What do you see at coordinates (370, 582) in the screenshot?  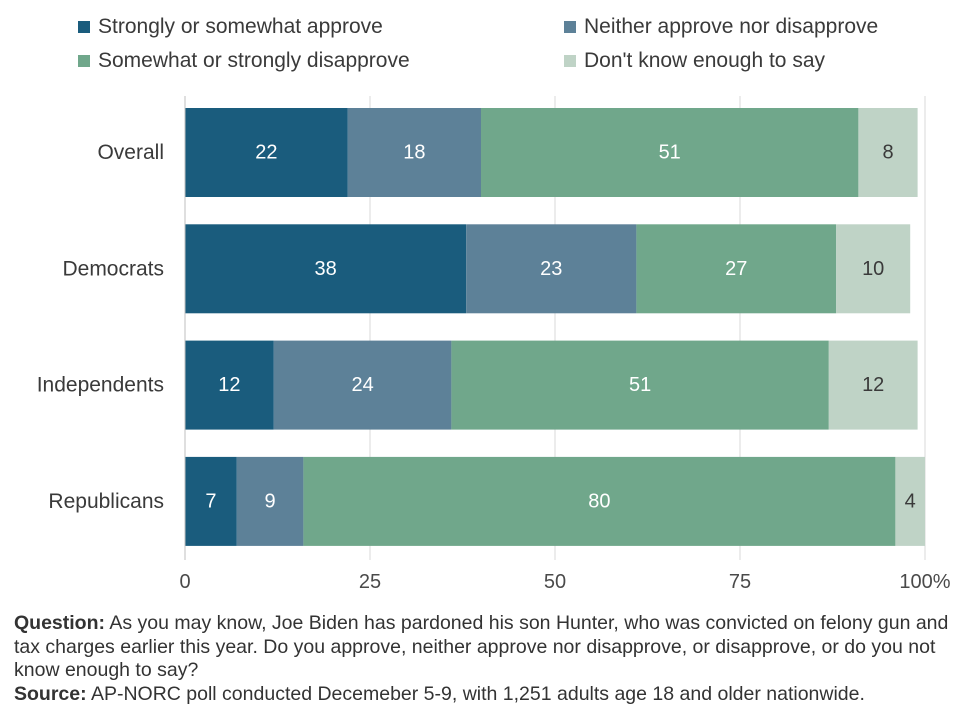 I see `x-tick-label: 25` at bounding box center [370, 582].